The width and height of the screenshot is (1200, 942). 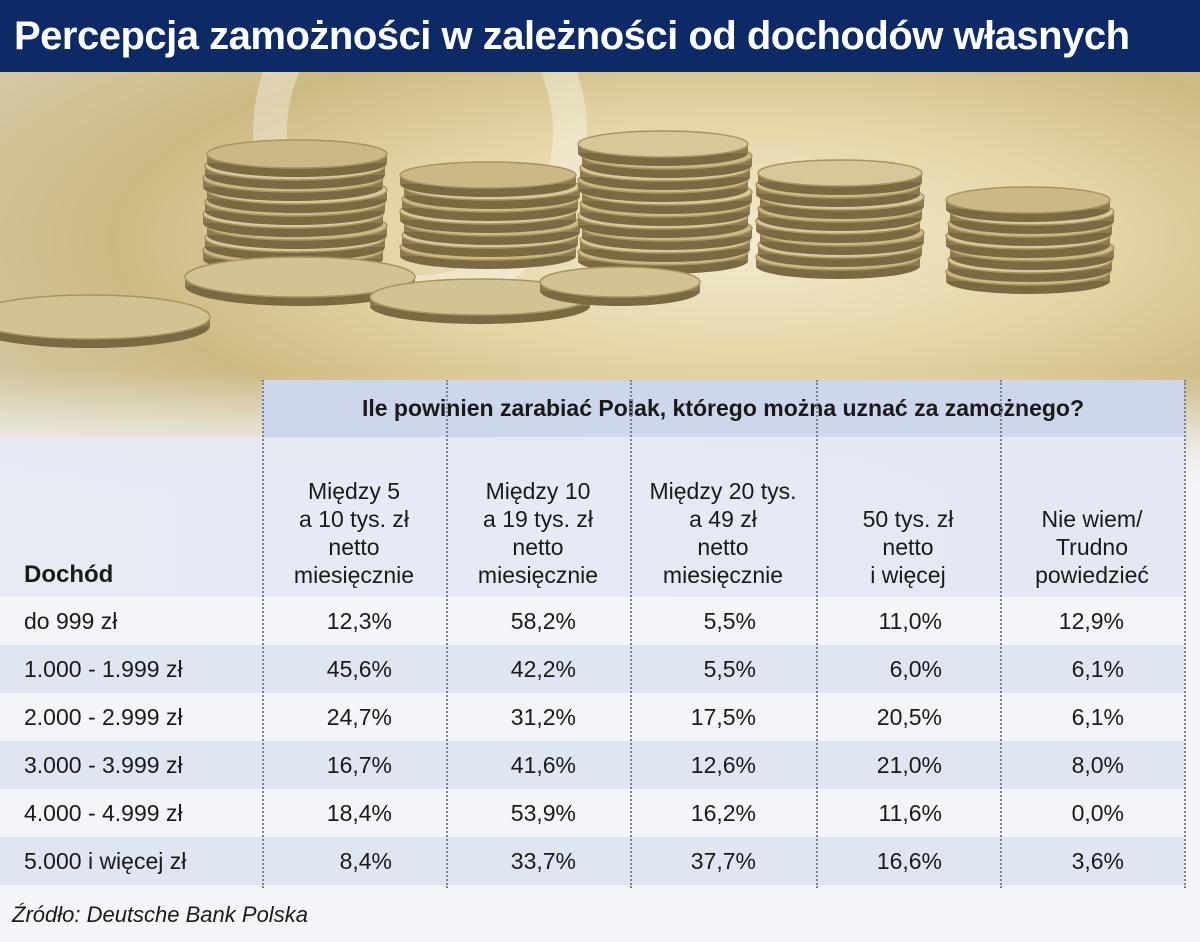 I want to click on table-cell: 3,6%, so click(x=1097, y=861).